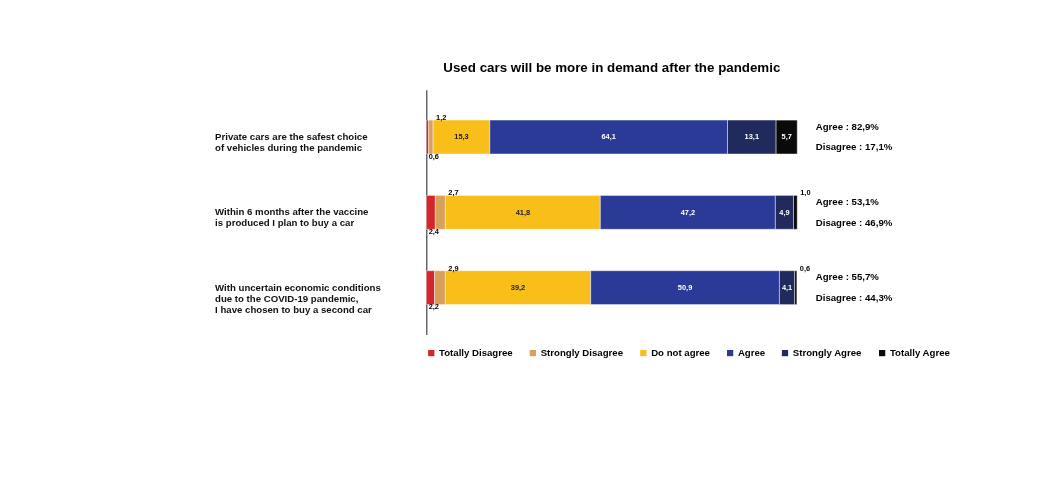  I want to click on y-tick-label: Private cars are the safest choice of vehicles during the pandemic, so click(292, 142).